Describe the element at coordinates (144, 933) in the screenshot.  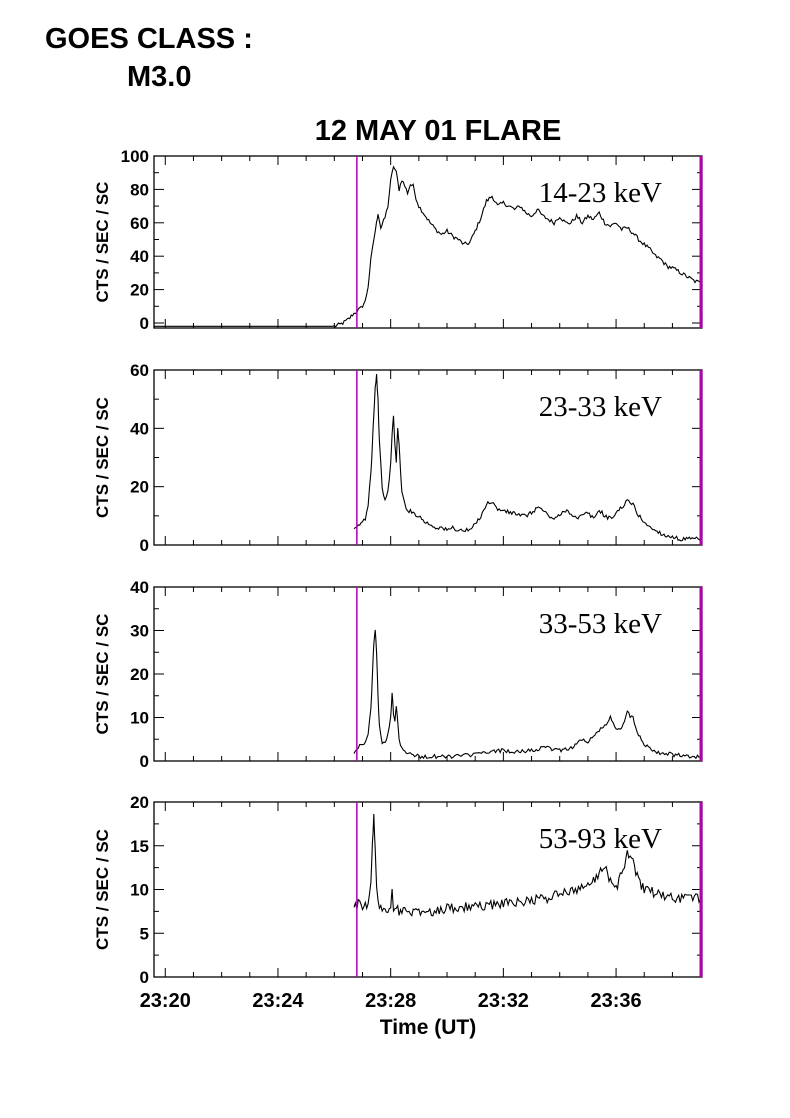
I see `y-tick-label: 5` at that location.